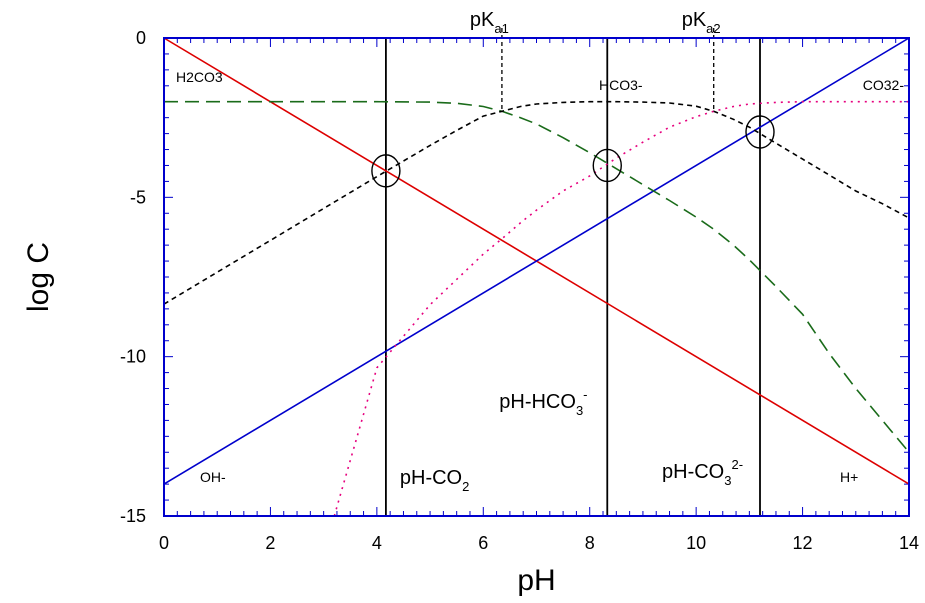 The image size is (925, 603). Describe the element at coordinates (164, 543) in the screenshot. I see `x-tick-label: 0` at that location.